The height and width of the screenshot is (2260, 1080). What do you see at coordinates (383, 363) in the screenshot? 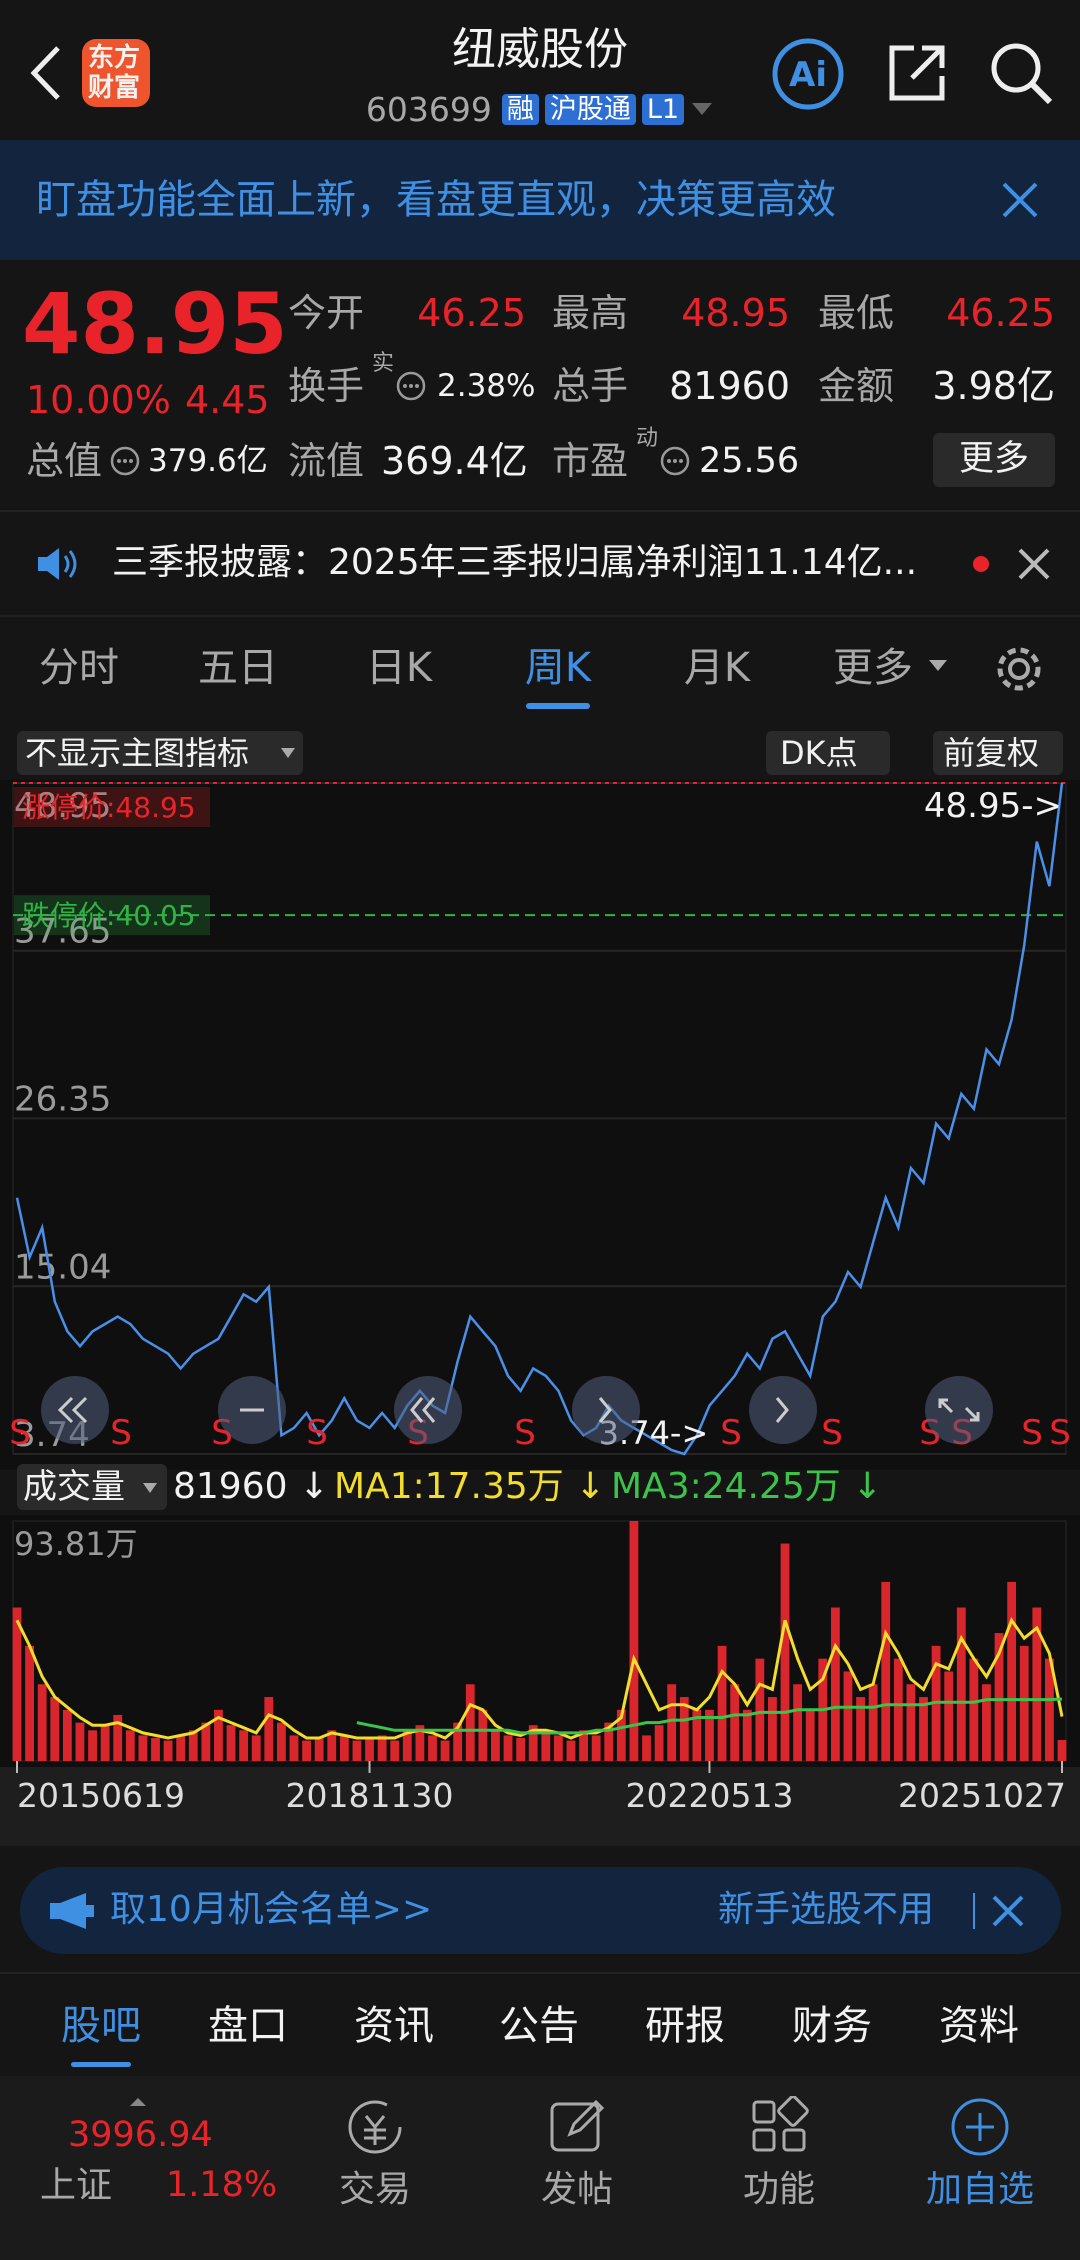
I see `field-sup: 实` at bounding box center [383, 363].